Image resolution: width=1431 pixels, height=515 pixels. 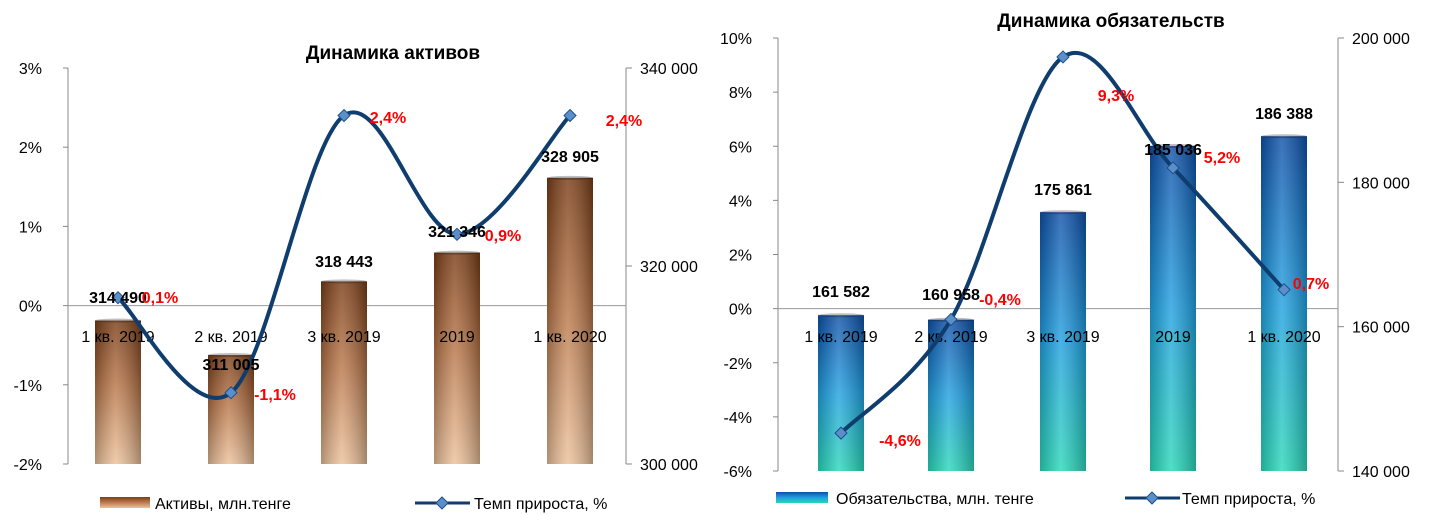 I want to click on left-tick-label: 6%, so click(x=740, y=147).